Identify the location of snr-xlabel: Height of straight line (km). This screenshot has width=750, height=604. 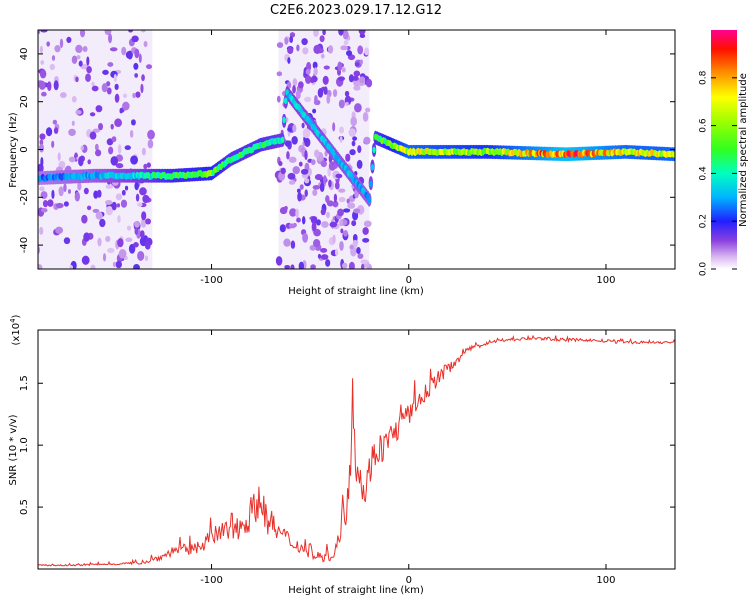
(356, 590).